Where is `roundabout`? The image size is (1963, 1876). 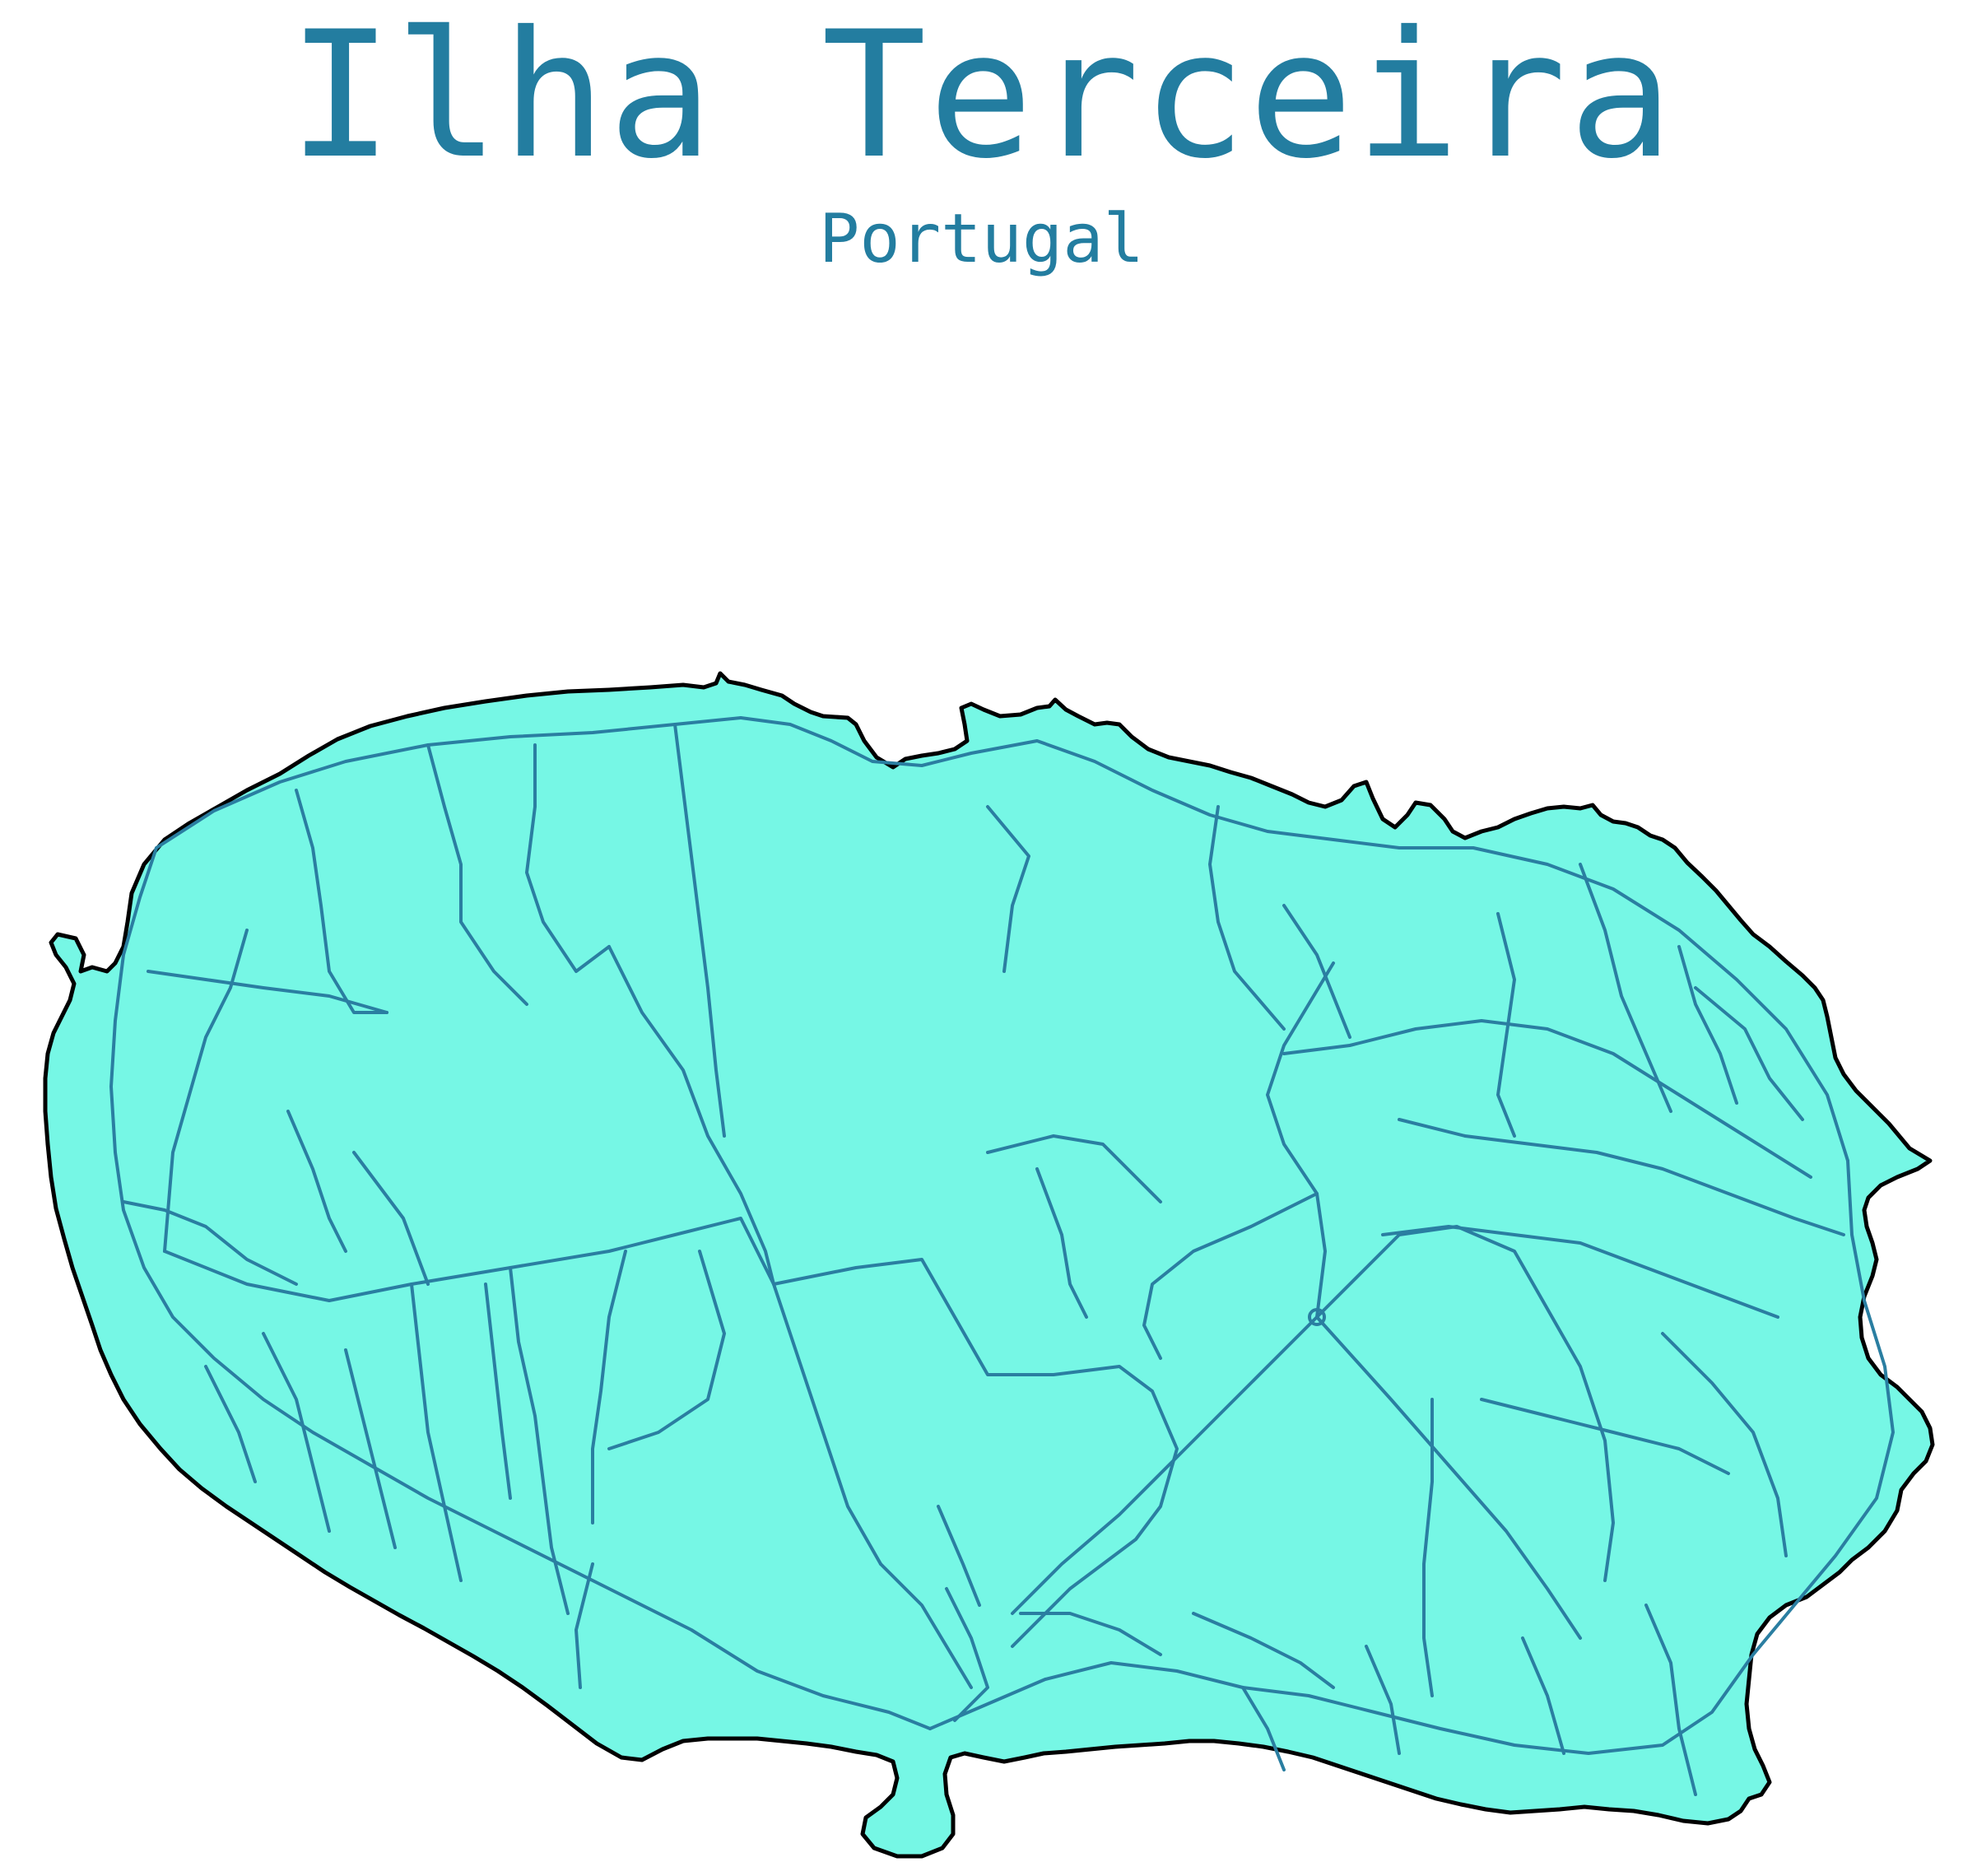
roundabout is located at coordinates (1317, 1317).